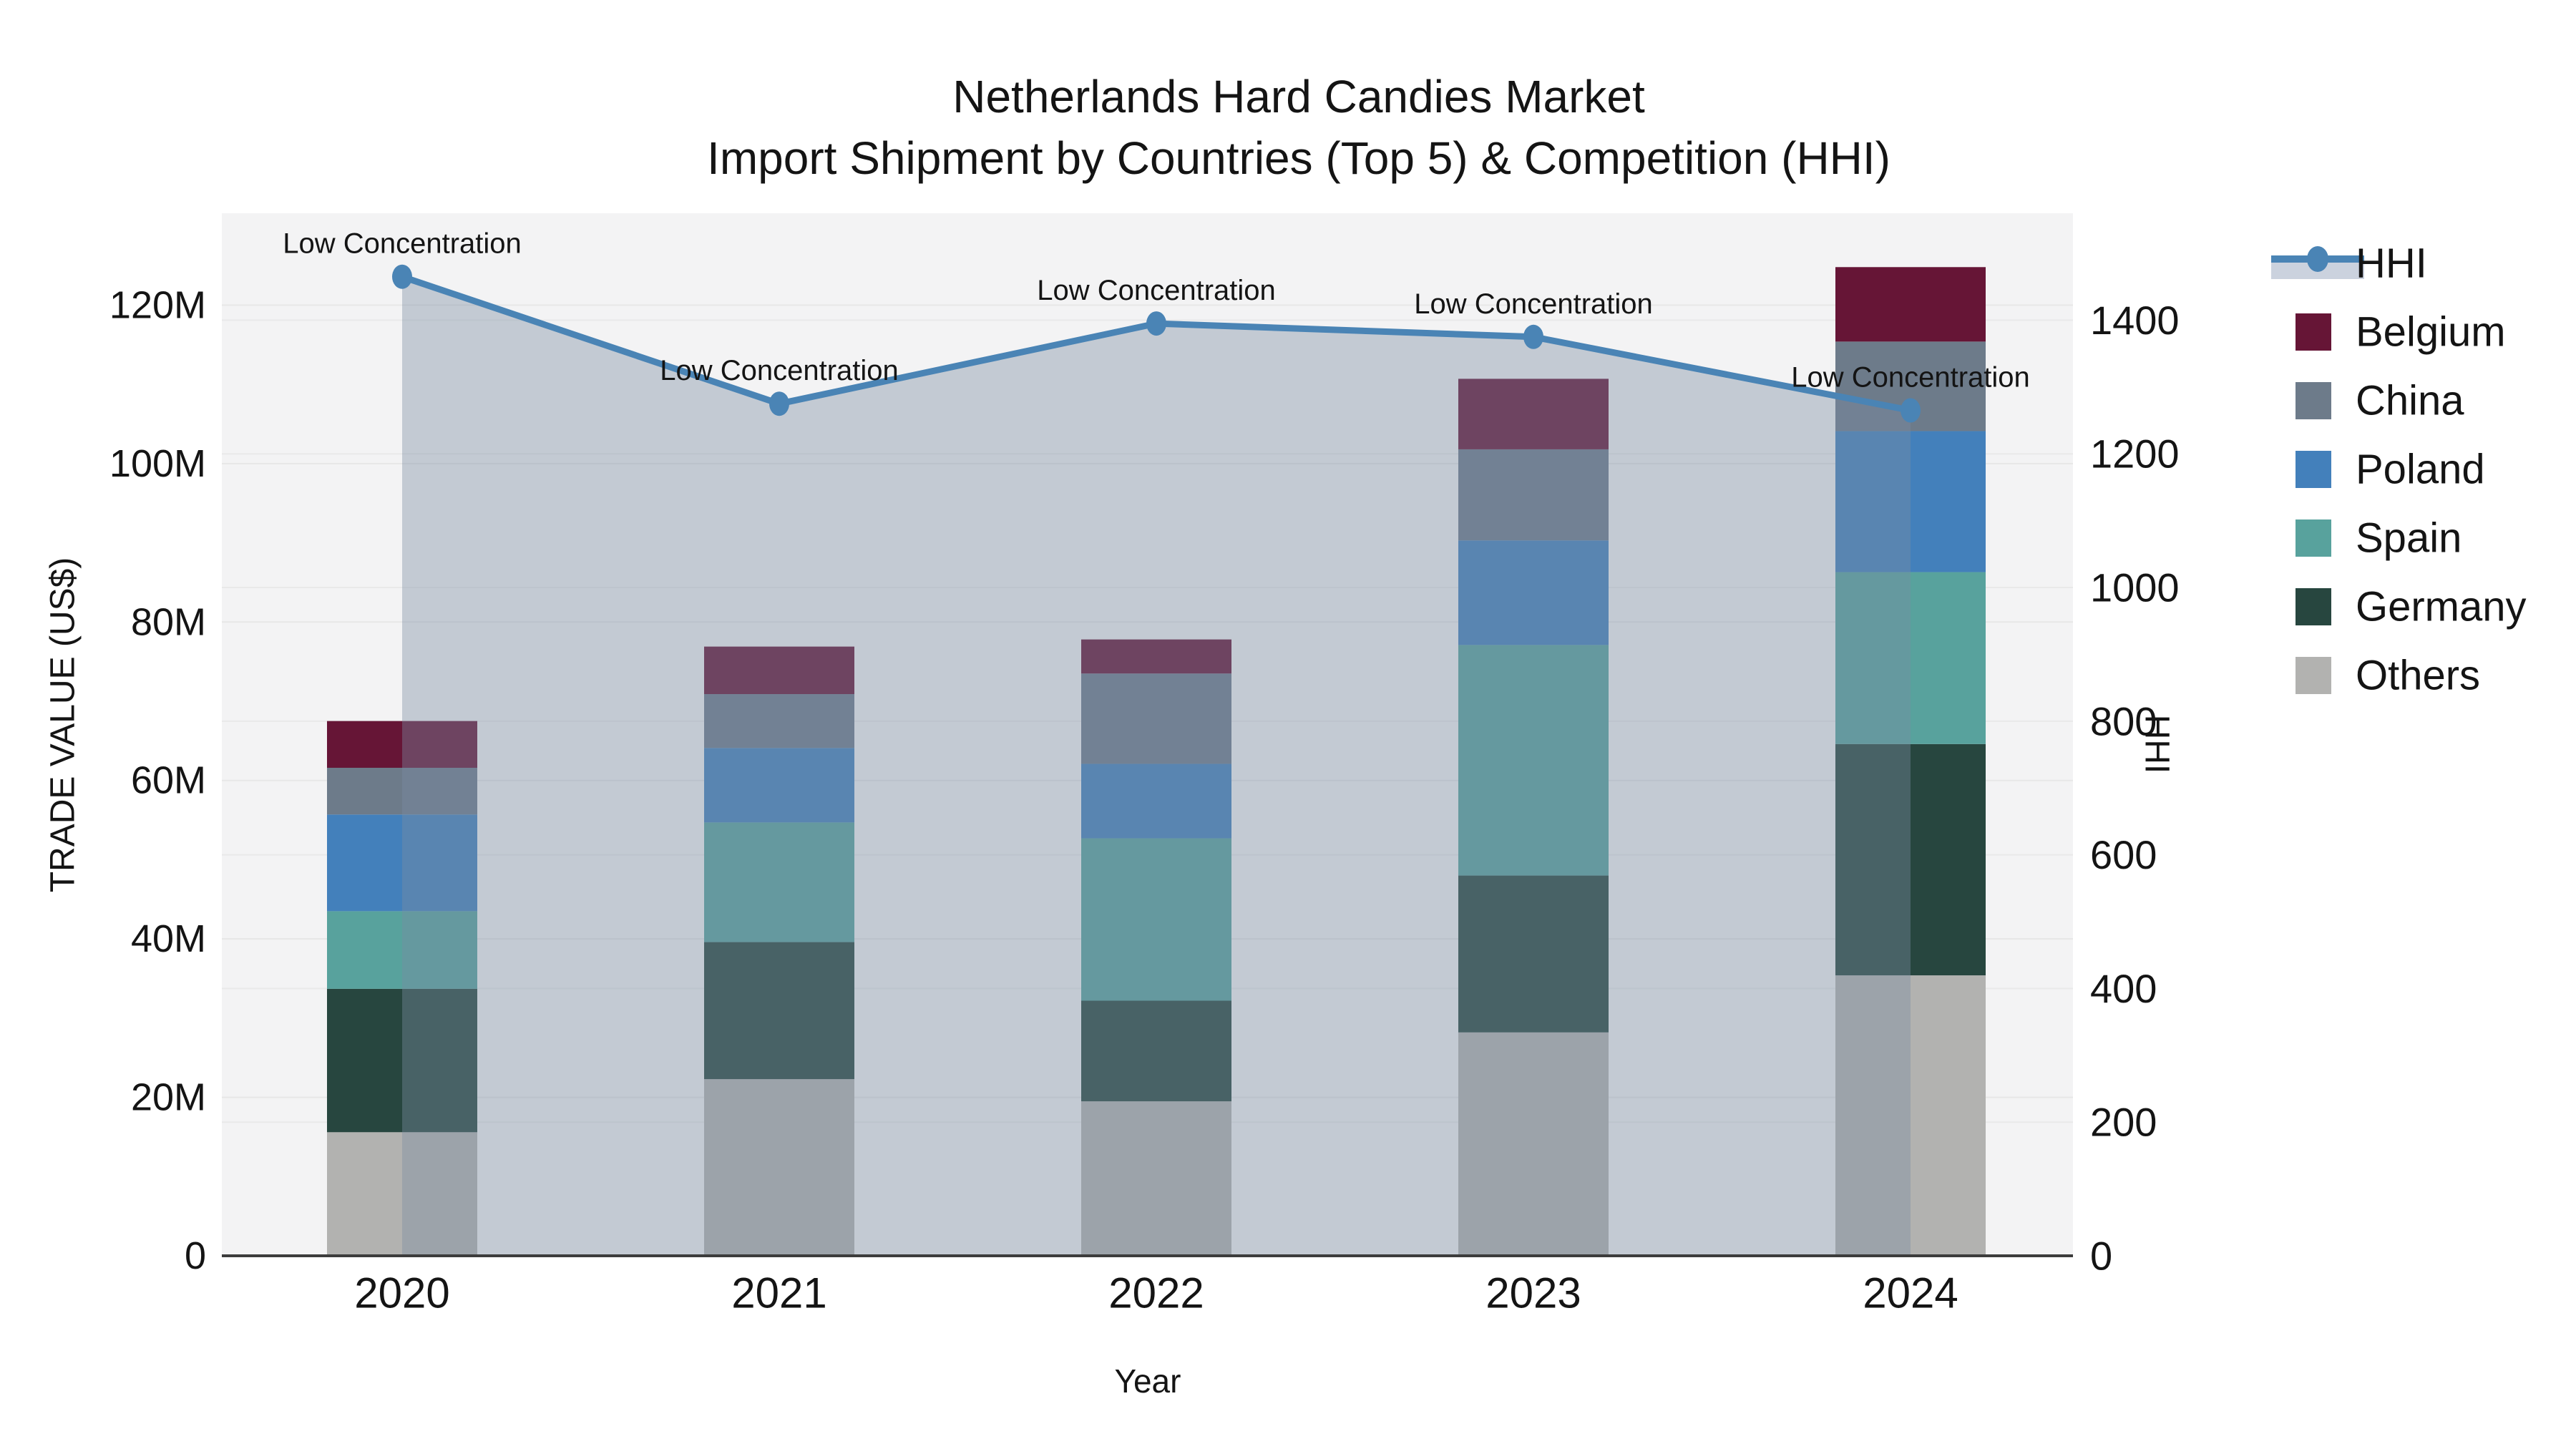 This screenshot has width=2576, height=1449. Describe the element at coordinates (1533, 495) in the screenshot. I see `bar-segment-2023-china` at that location.